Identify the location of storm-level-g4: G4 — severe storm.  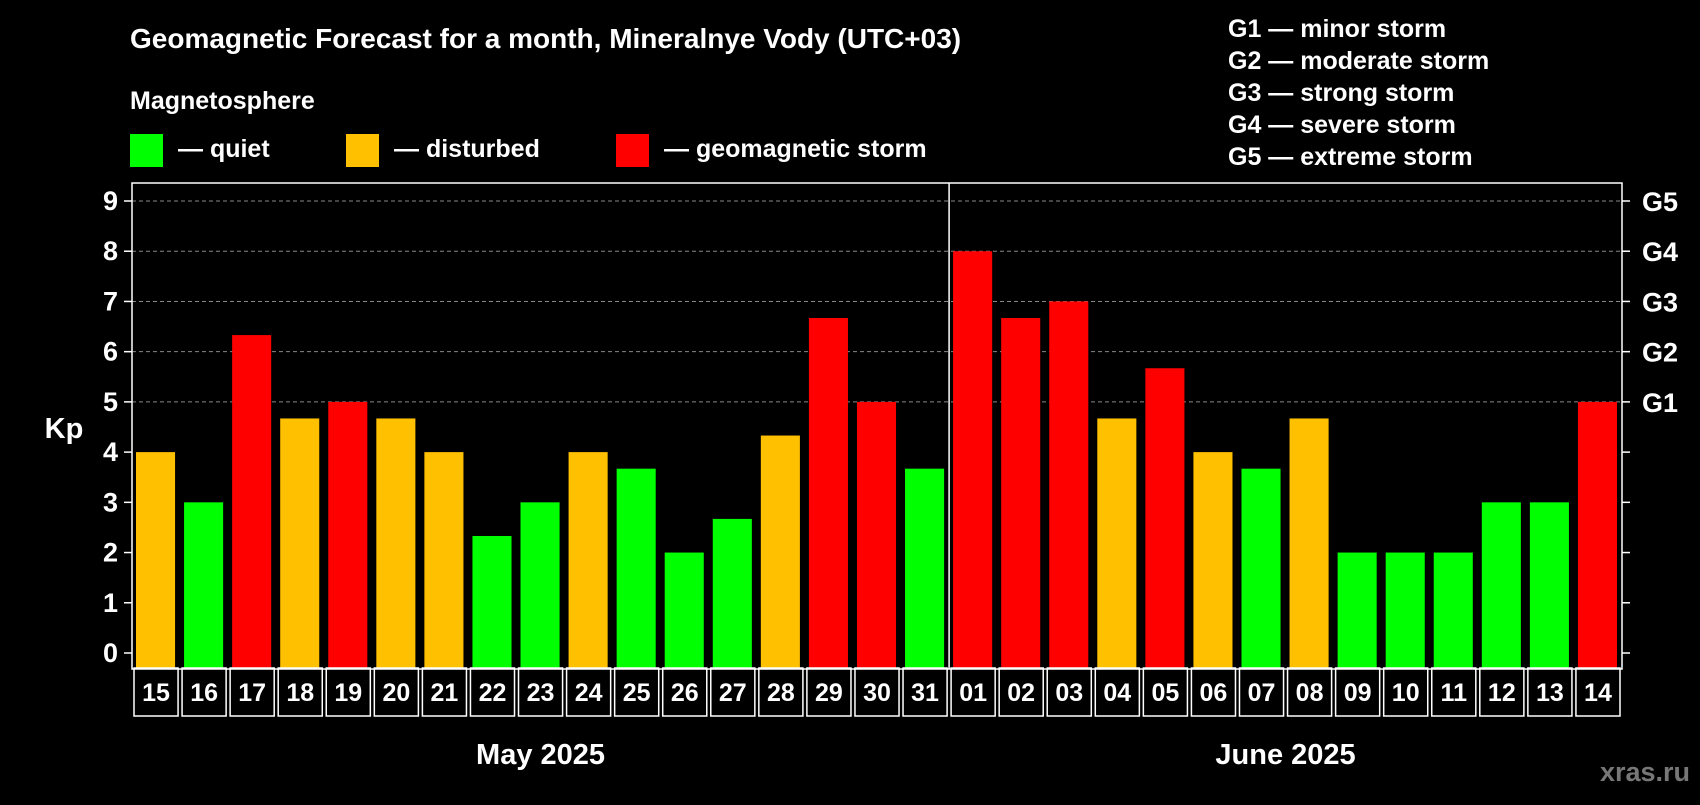
(1342, 125).